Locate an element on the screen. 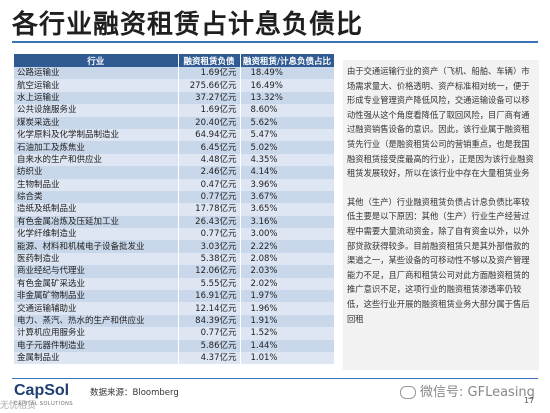  cell-lease-debt: 0.47亿元 is located at coordinates (208, 184).